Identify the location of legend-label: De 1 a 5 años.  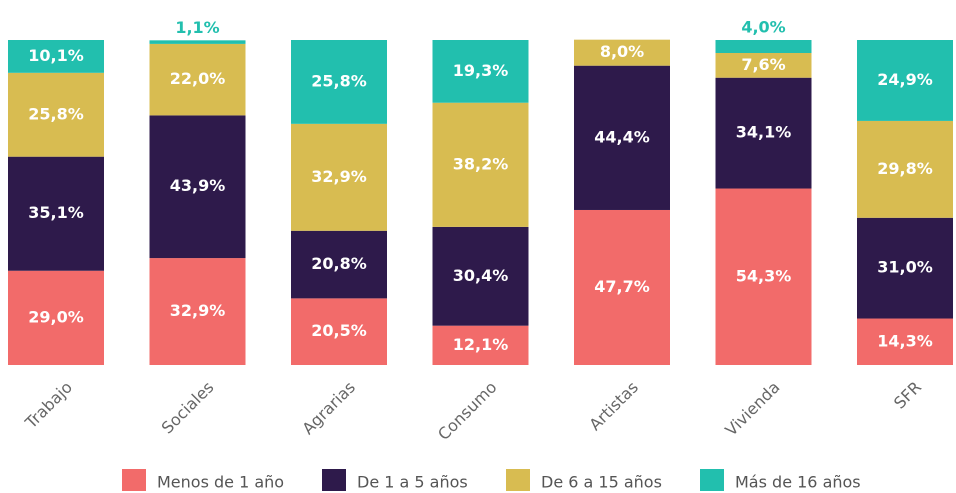
(412, 482).